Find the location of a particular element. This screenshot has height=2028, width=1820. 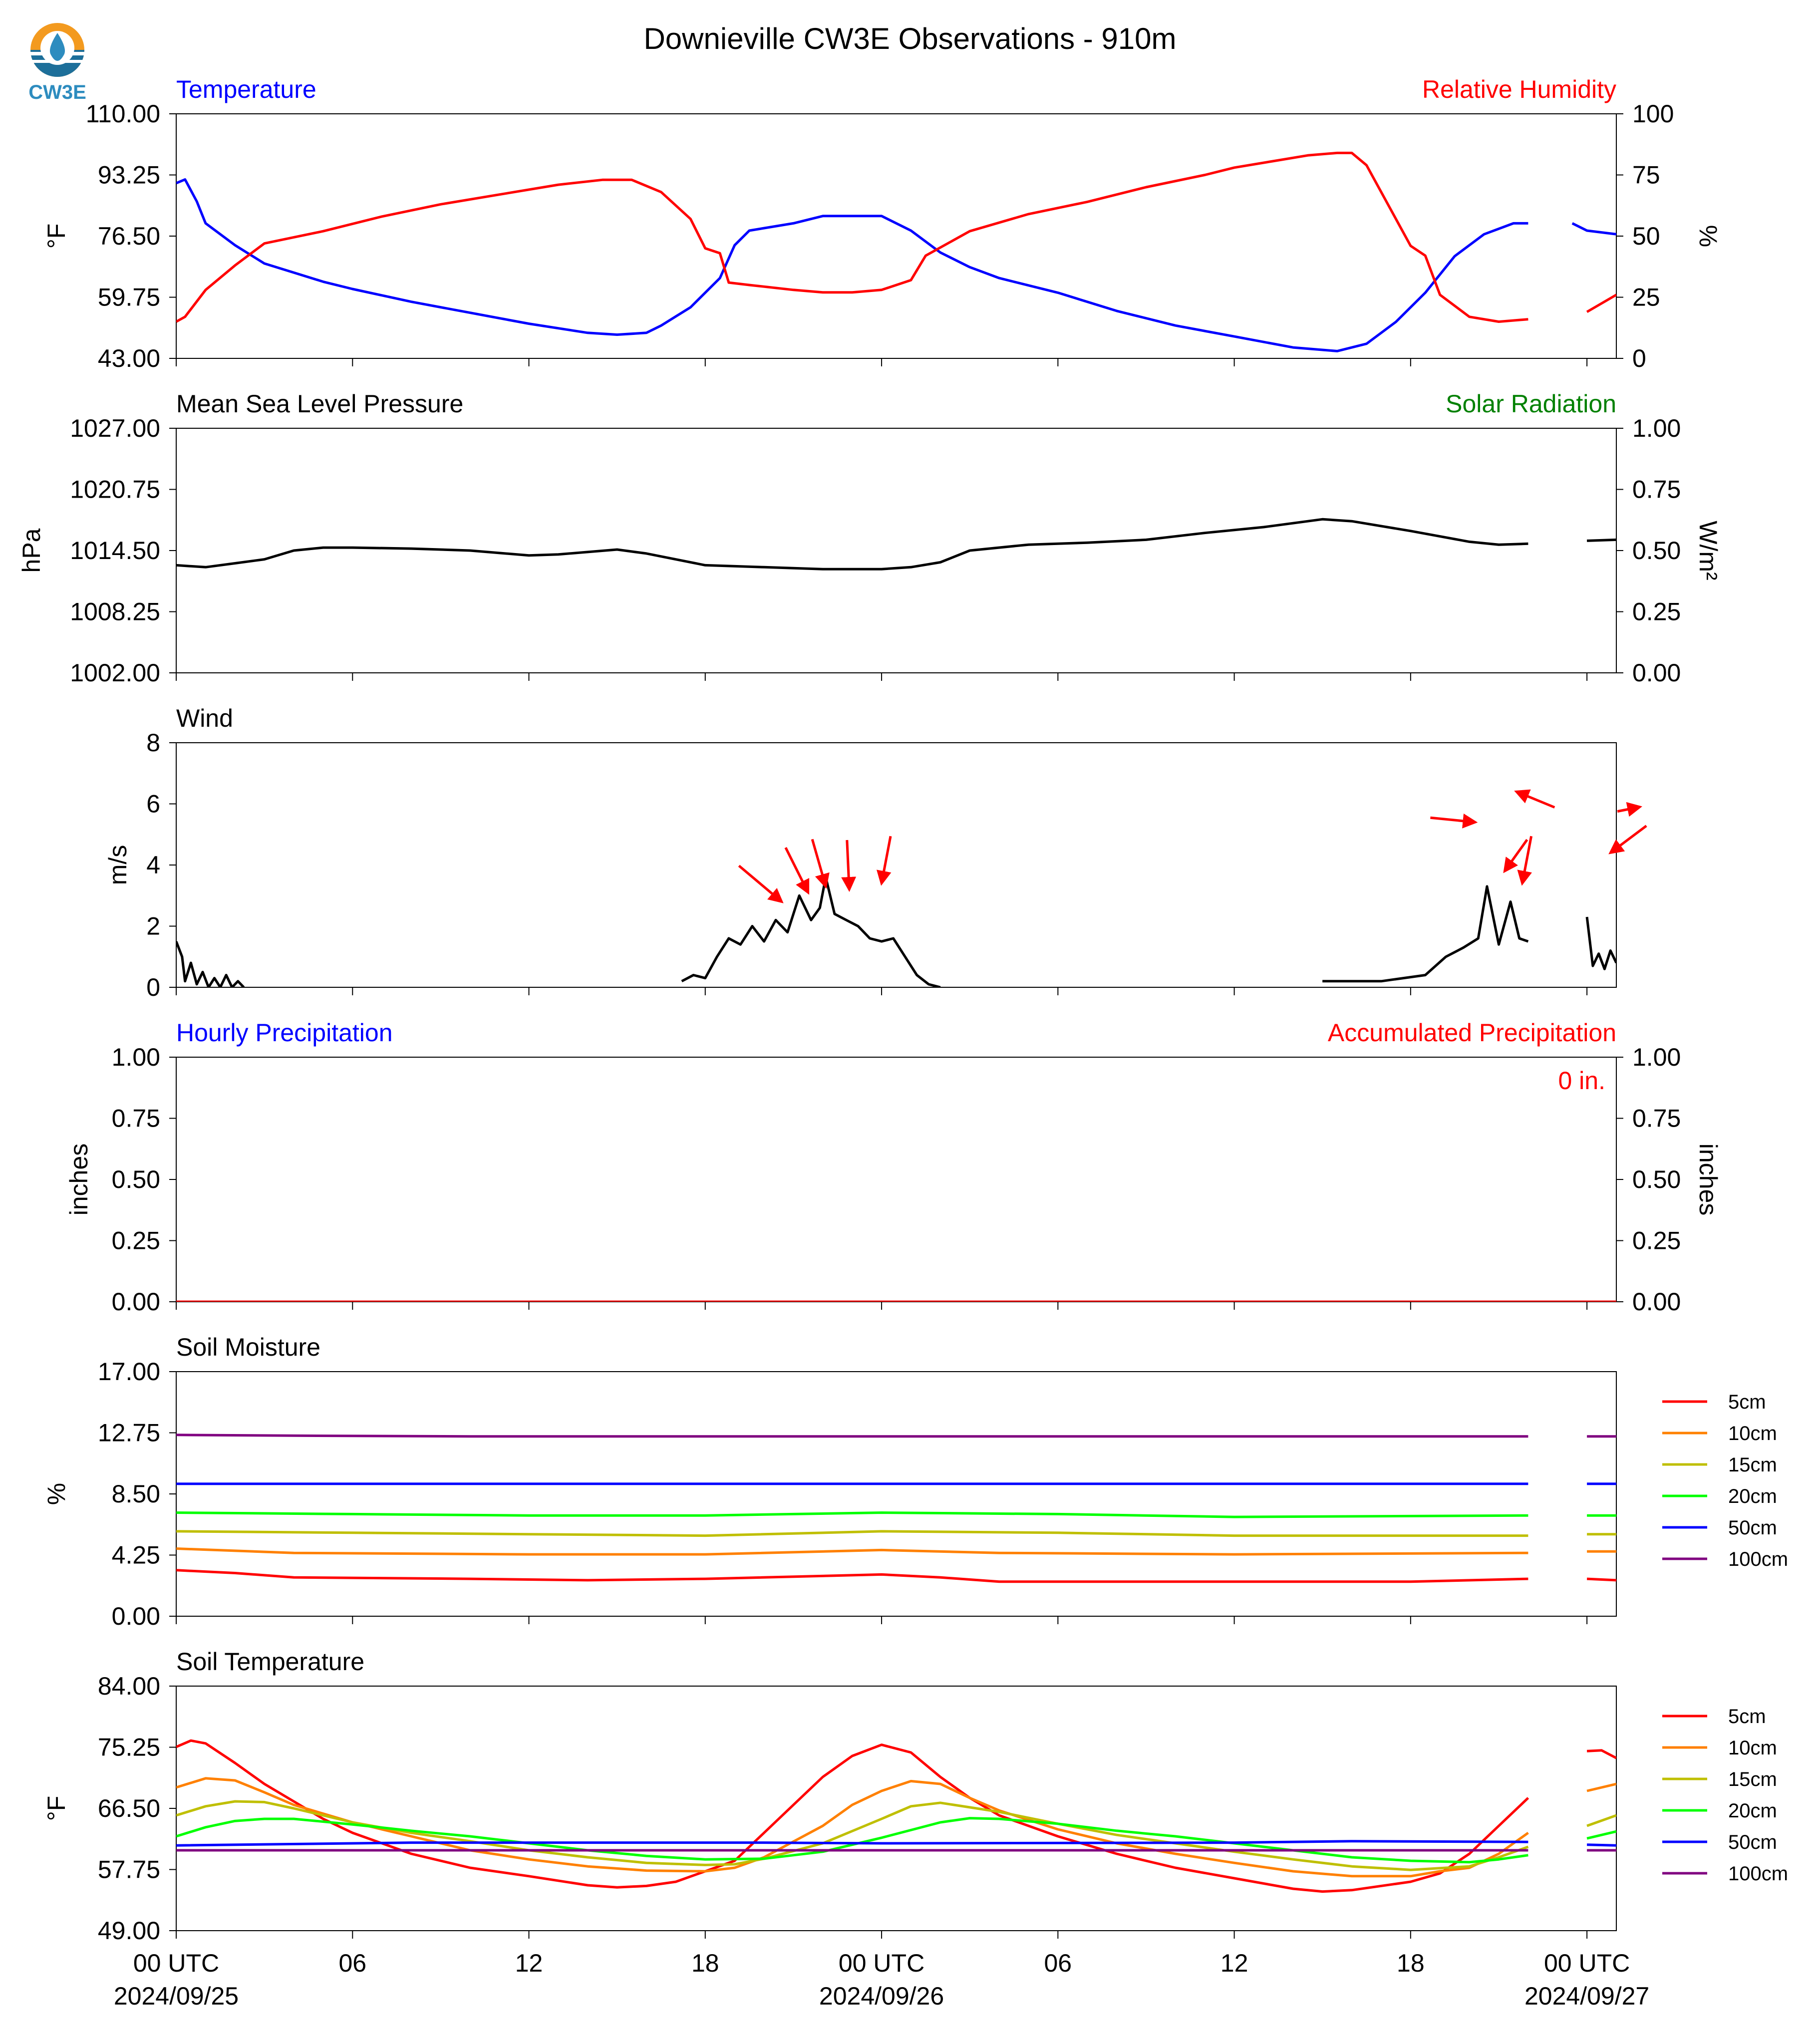

series-line-15cm is located at coordinates (852, 1533).